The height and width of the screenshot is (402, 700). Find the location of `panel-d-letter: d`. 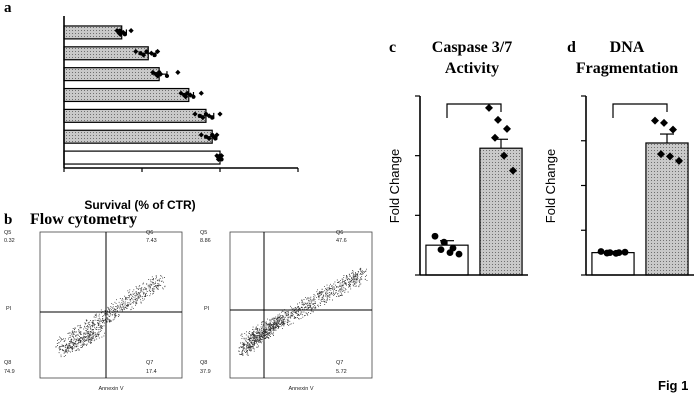

panel-d-letter: d is located at coordinates (571, 47).